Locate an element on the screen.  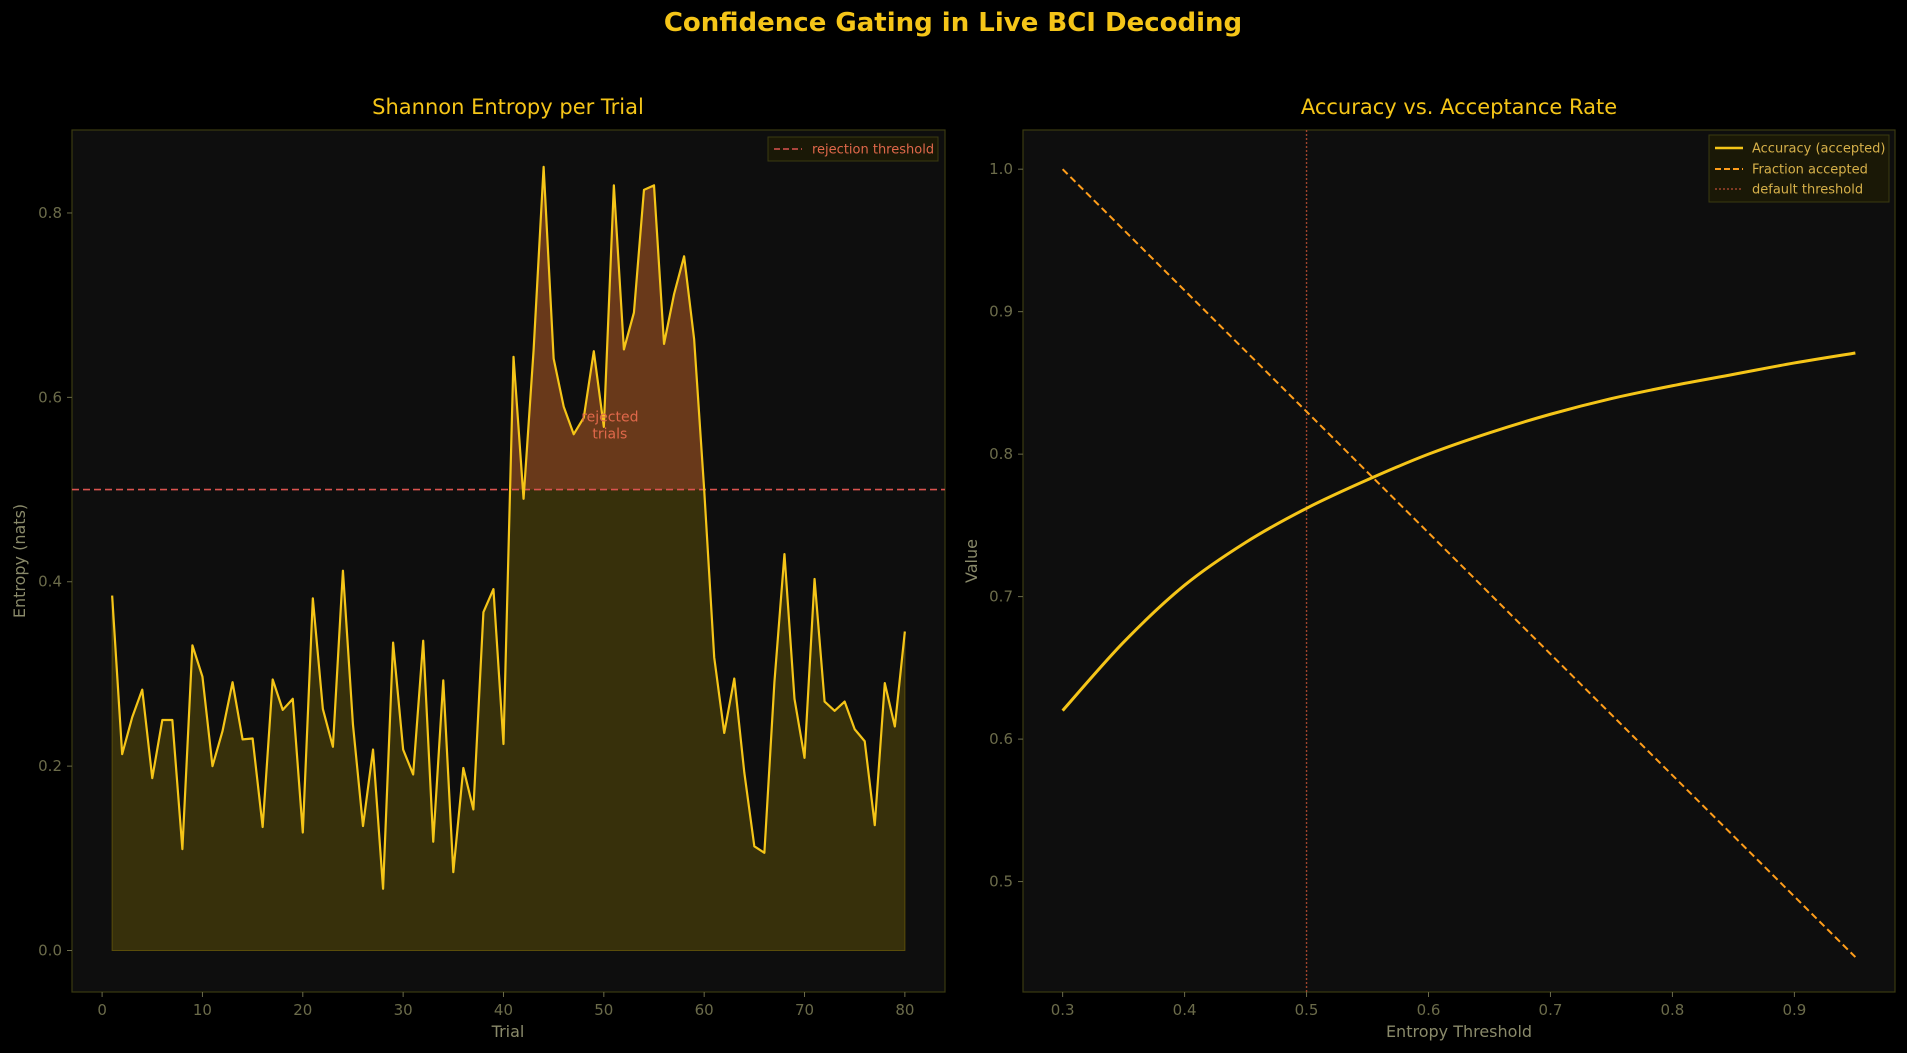
accuracy-y-tick-label: 0.8 is located at coordinates (1001, 454).